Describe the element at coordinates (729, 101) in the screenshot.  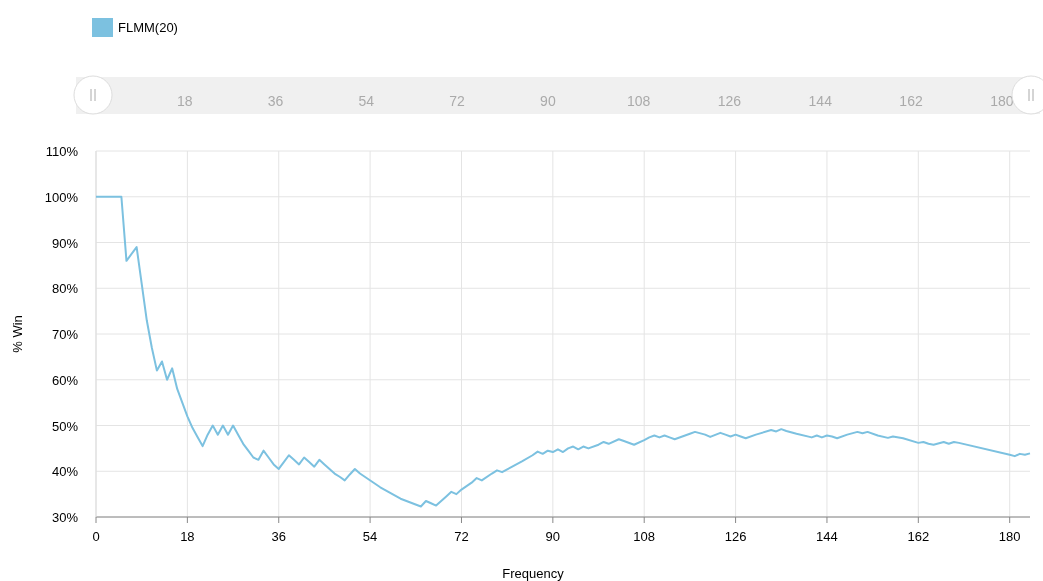
I see `x2-tick-label: 126` at that location.